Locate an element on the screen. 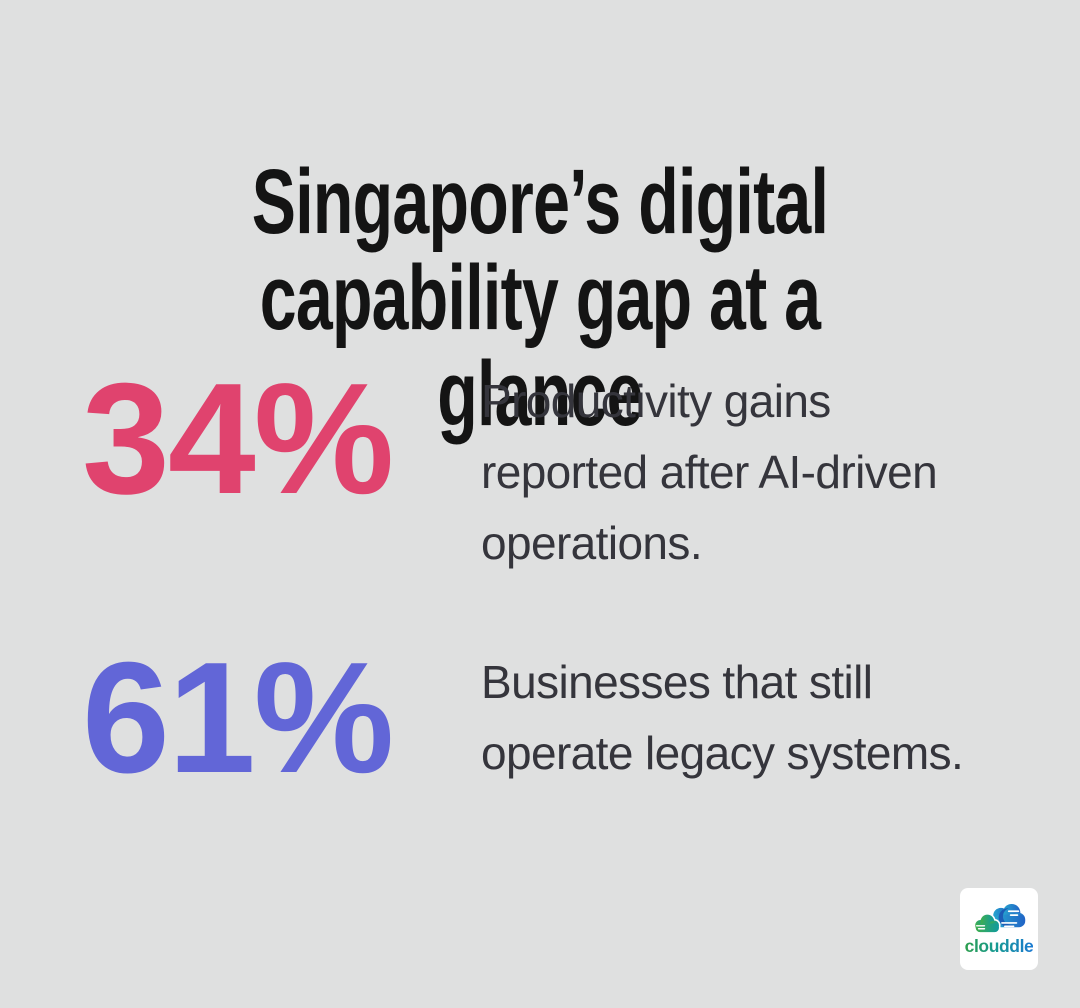 The width and height of the screenshot is (1080, 1008). clouddle-wordmark: clouddle is located at coordinates (999, 946).